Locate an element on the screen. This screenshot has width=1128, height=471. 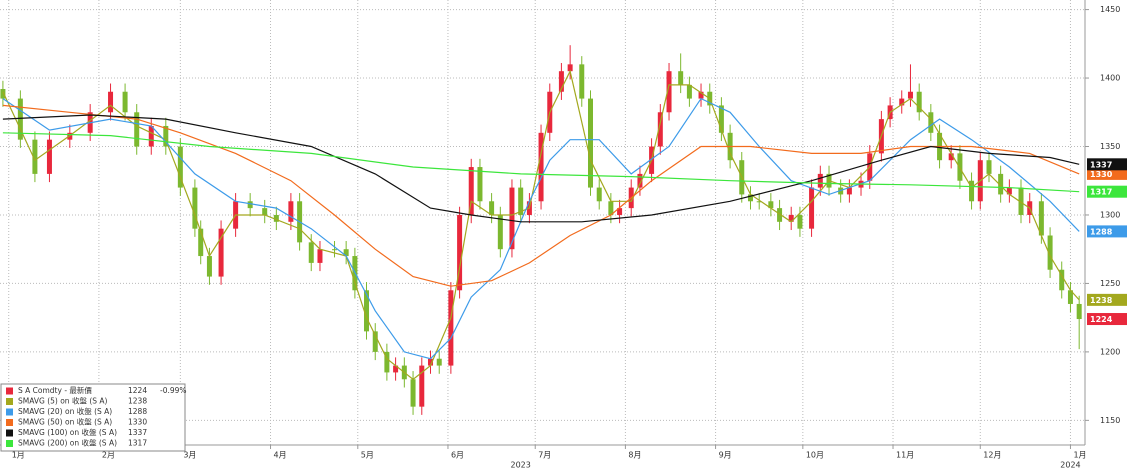
legend-label: SMAVG (50) on 收盤 (S A) is located at coordinates (65, 422).